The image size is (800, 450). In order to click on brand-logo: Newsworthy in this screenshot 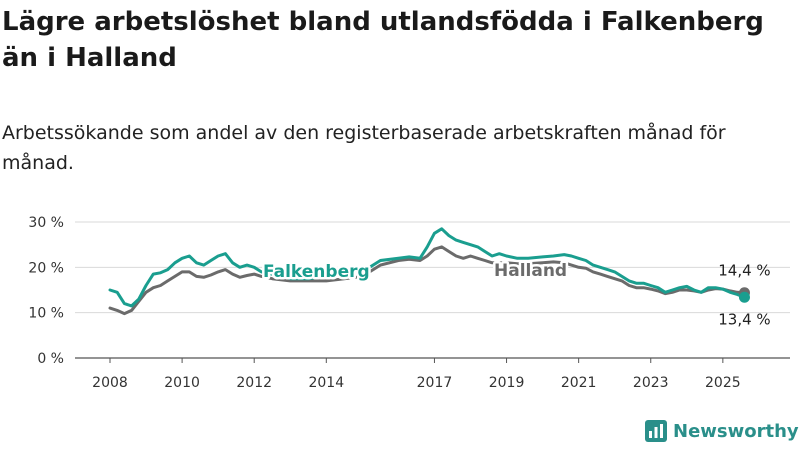, I will do `click(722, 431)`.